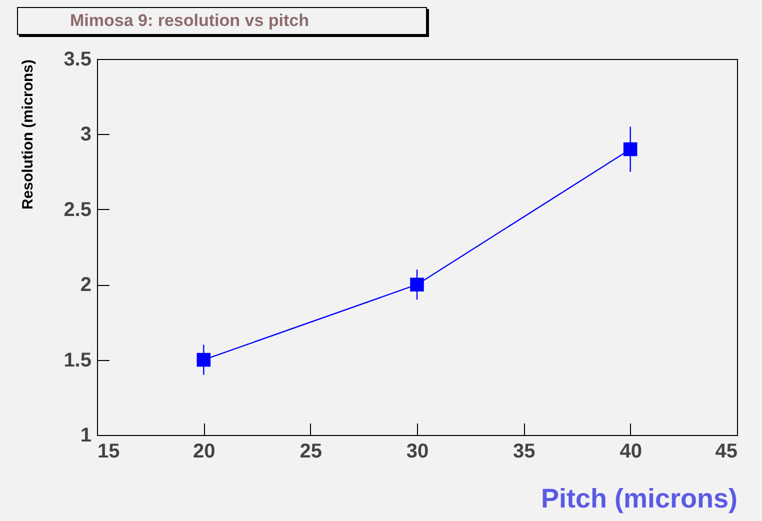  What do you see at coordinates (417, 451) in the screenshot?
I see `x-tick-label: 30` at bounding box center [417, 451].